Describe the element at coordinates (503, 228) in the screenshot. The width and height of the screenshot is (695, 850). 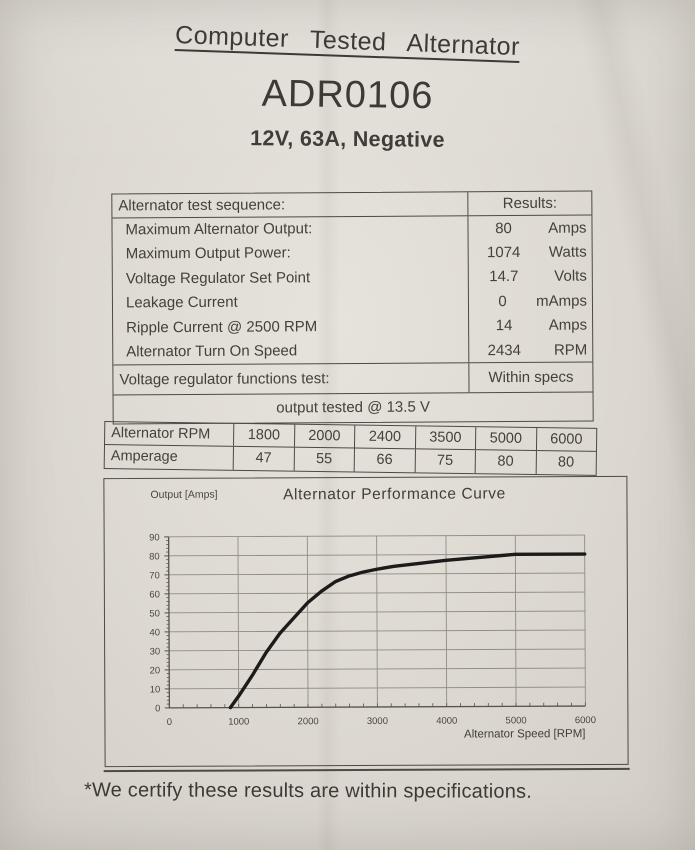
I see `result-value: 80` at that location.